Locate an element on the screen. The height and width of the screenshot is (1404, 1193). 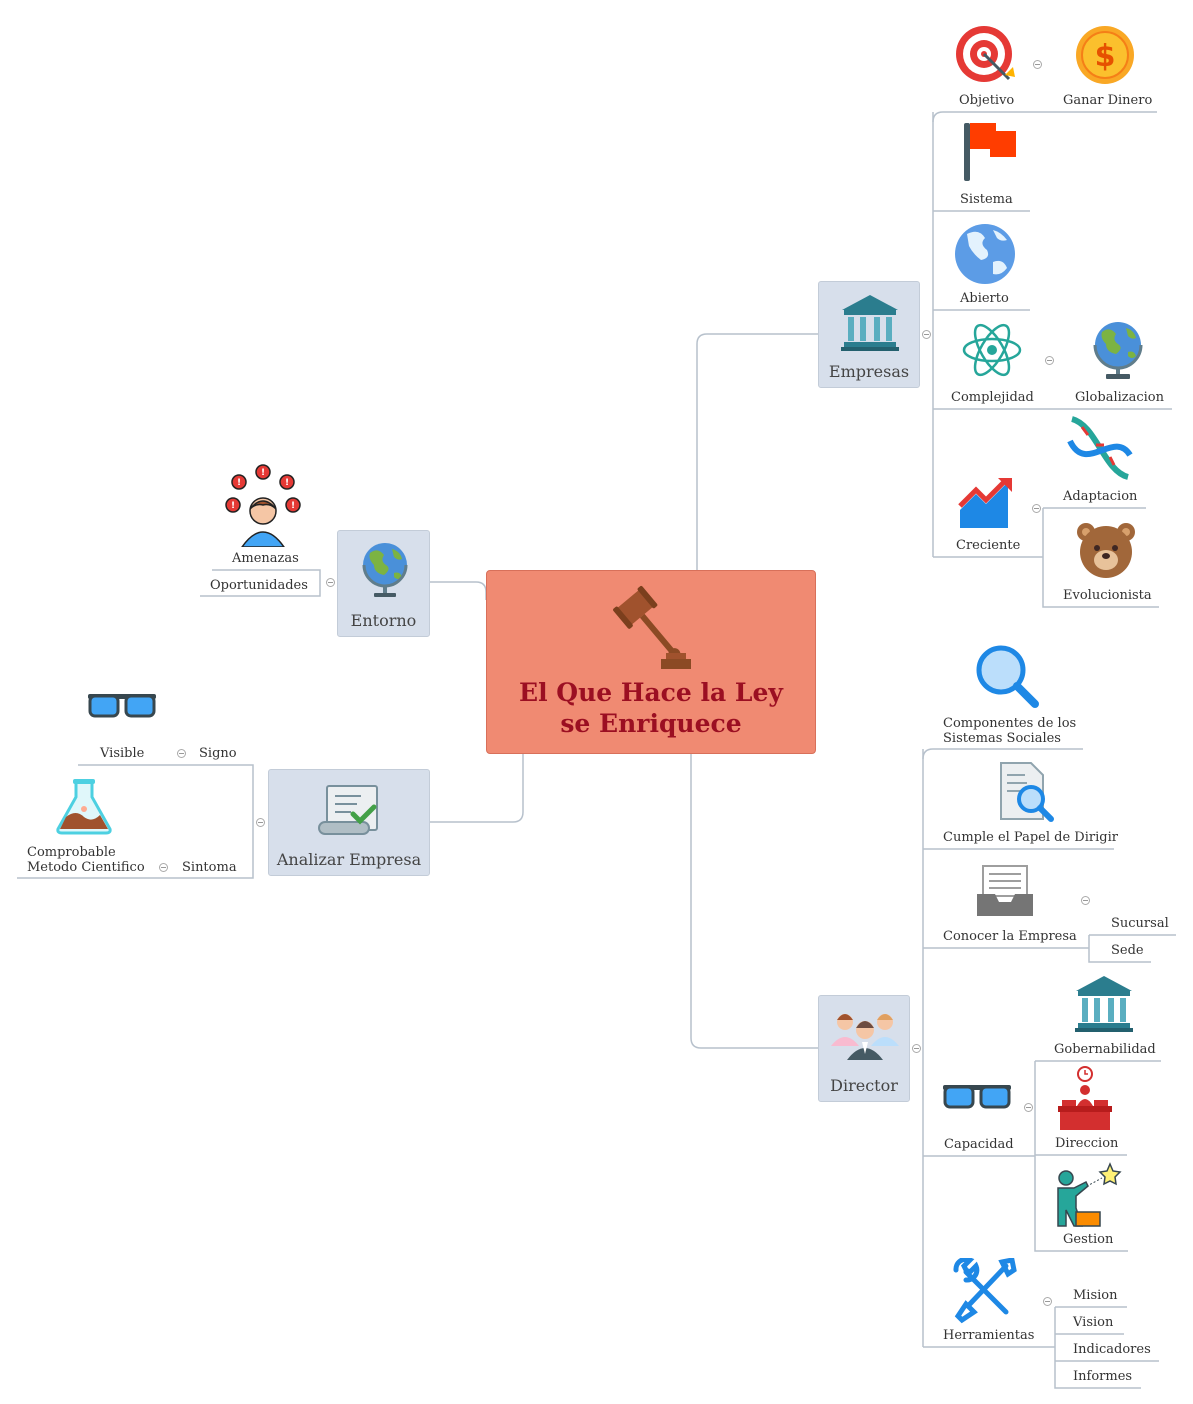
label-componentes: Componentes de los is located at coordinates (1010, 723).